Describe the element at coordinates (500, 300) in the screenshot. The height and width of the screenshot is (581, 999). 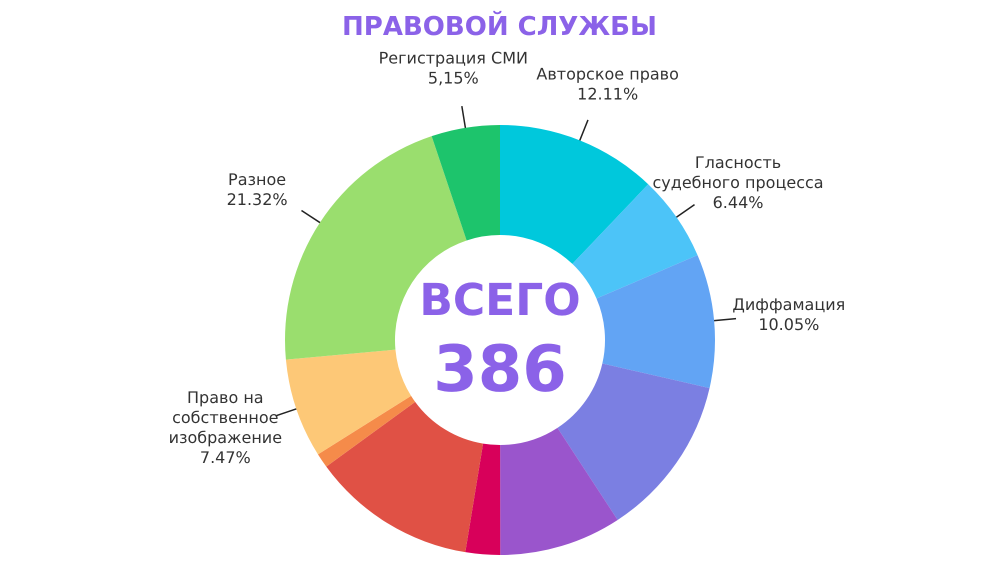
I see `text: ВСЕГО` at that location.